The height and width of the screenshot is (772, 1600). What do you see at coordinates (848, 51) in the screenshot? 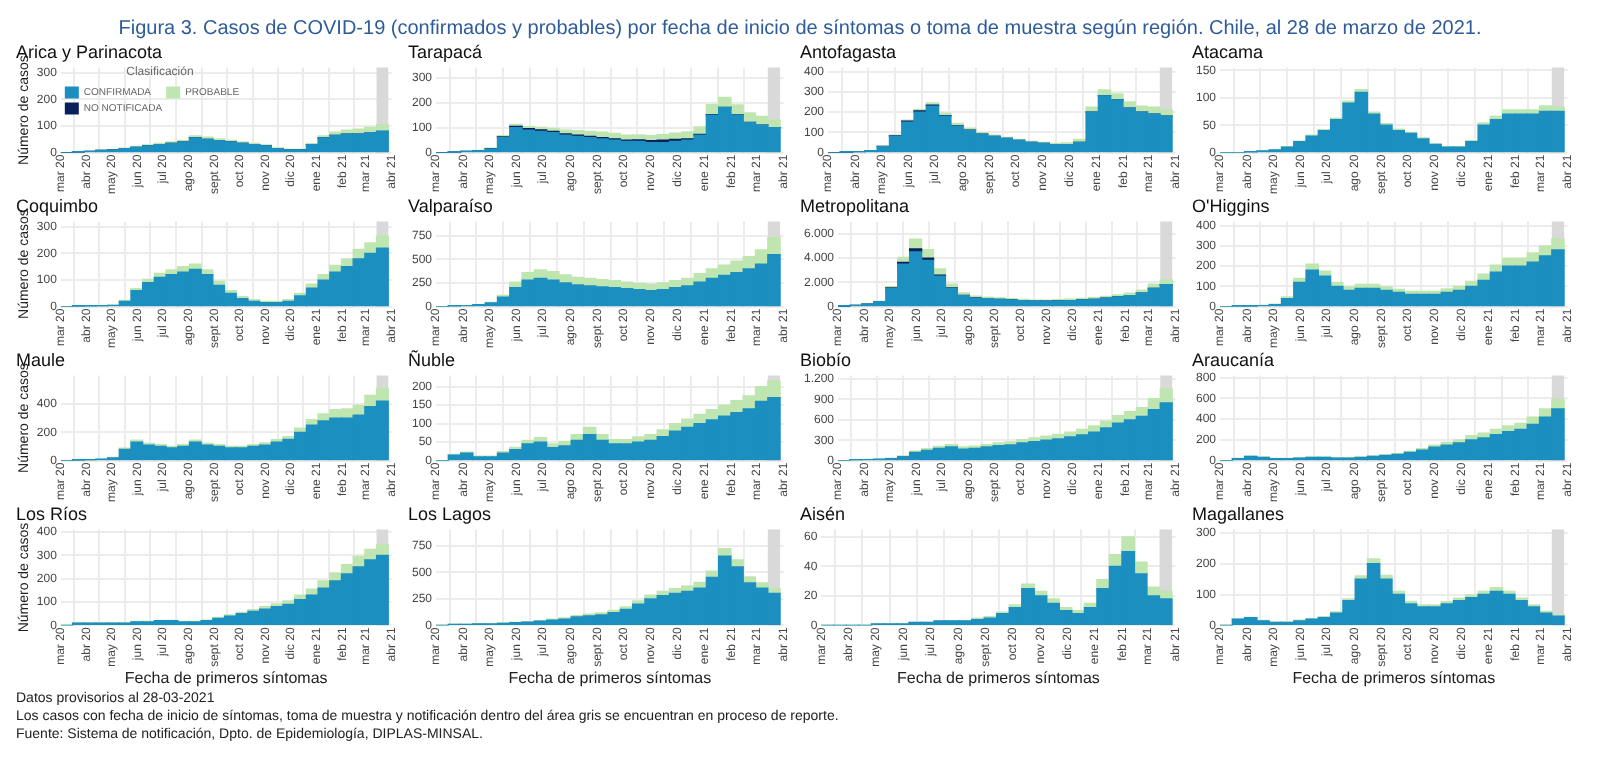
I see `chart-title: Antofagasta` at bounding box center [848, 51].